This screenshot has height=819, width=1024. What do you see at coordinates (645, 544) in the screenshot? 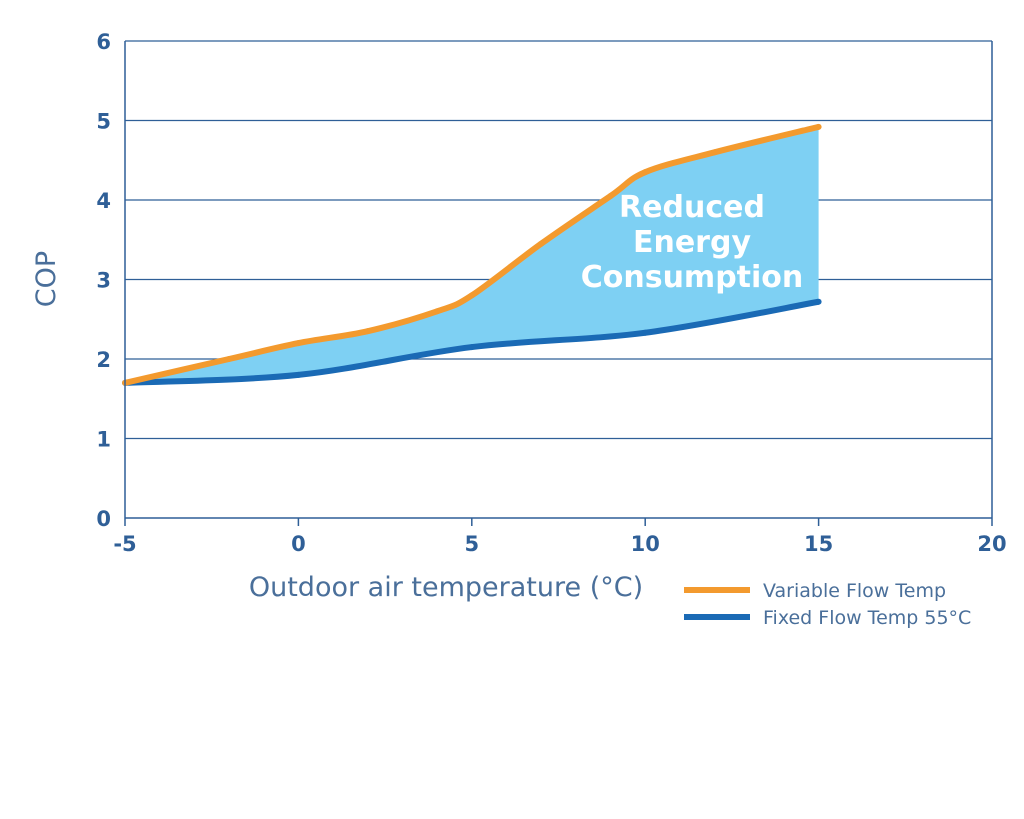
I see `x-tick-label-10: 10` at bounding box center [645, 544].